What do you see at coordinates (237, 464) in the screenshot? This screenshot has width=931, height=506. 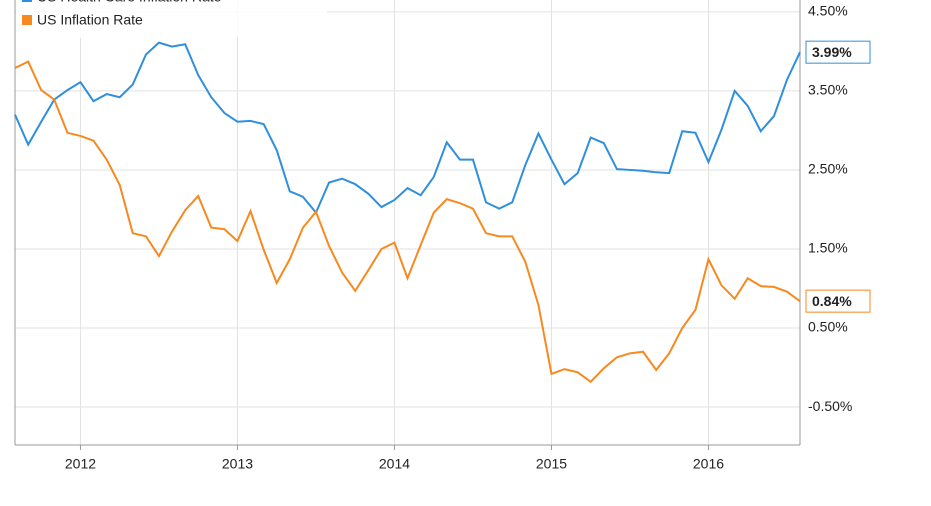 I see `x-tick-label: 2013` at bounding box center [237, 464].